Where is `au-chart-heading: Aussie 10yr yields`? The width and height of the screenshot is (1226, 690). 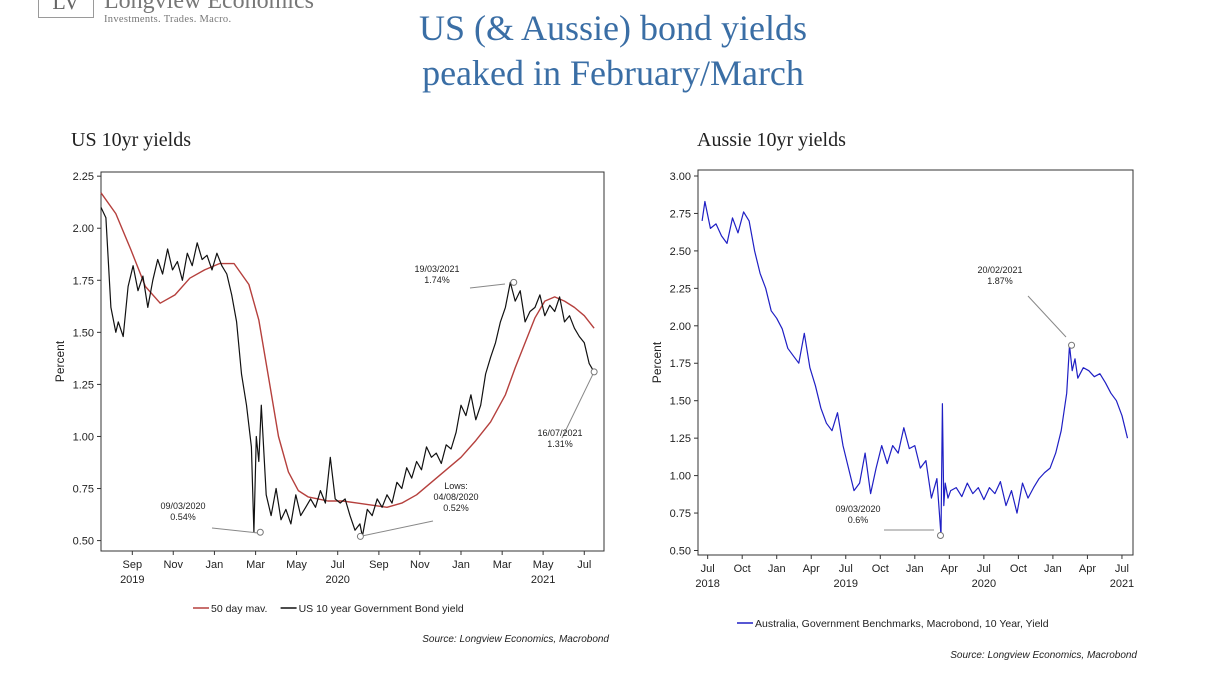 au-chart-heading: Aussie 10yr yields is located at coordinates (771, 140).